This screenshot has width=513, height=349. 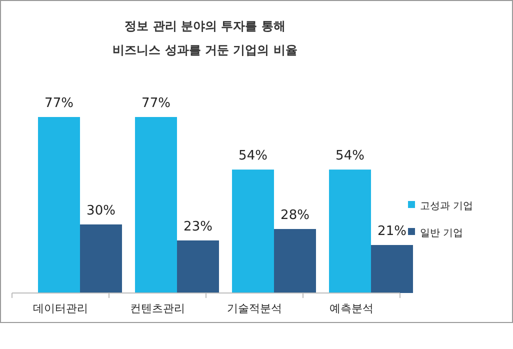 I want to click on data-label: 21%, so click(x=392, y=231).